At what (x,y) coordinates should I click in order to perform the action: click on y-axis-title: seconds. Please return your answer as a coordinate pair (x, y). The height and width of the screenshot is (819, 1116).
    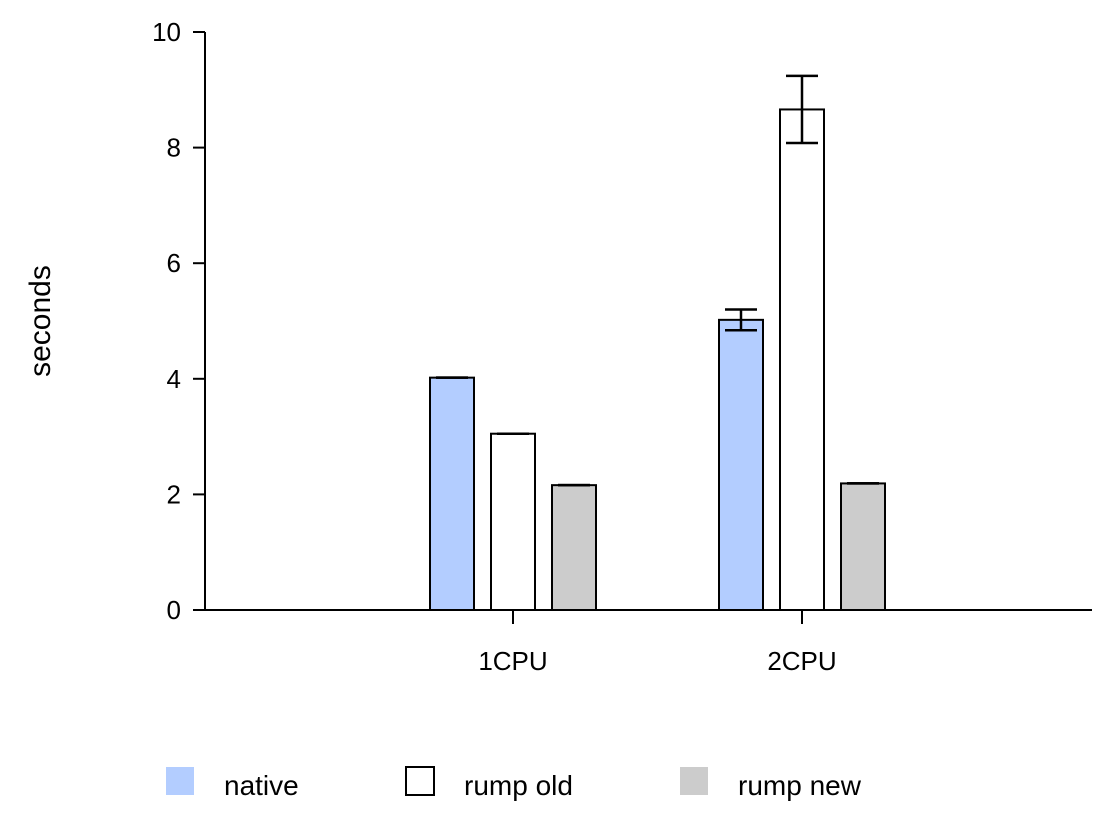
    Looking at the image, I should click on (40, 321).